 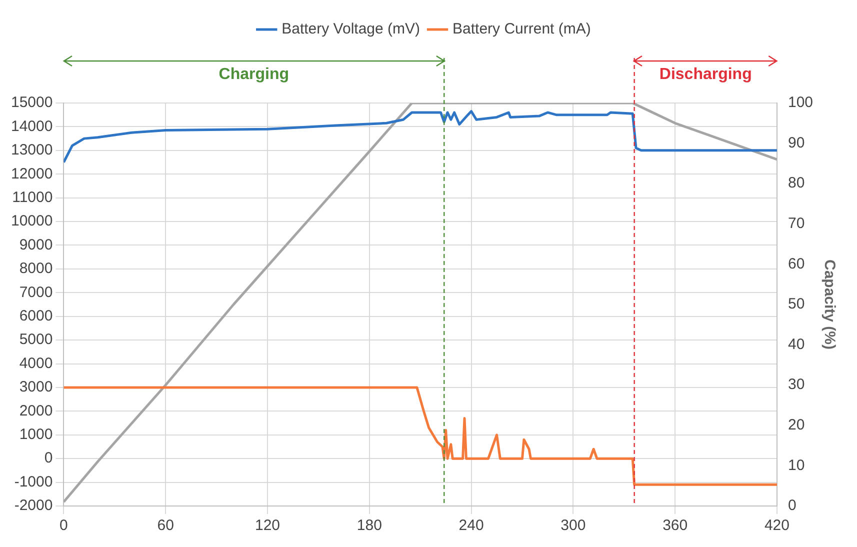 I want to click on y2-tick-label: 100, so click(x=801, y=103).